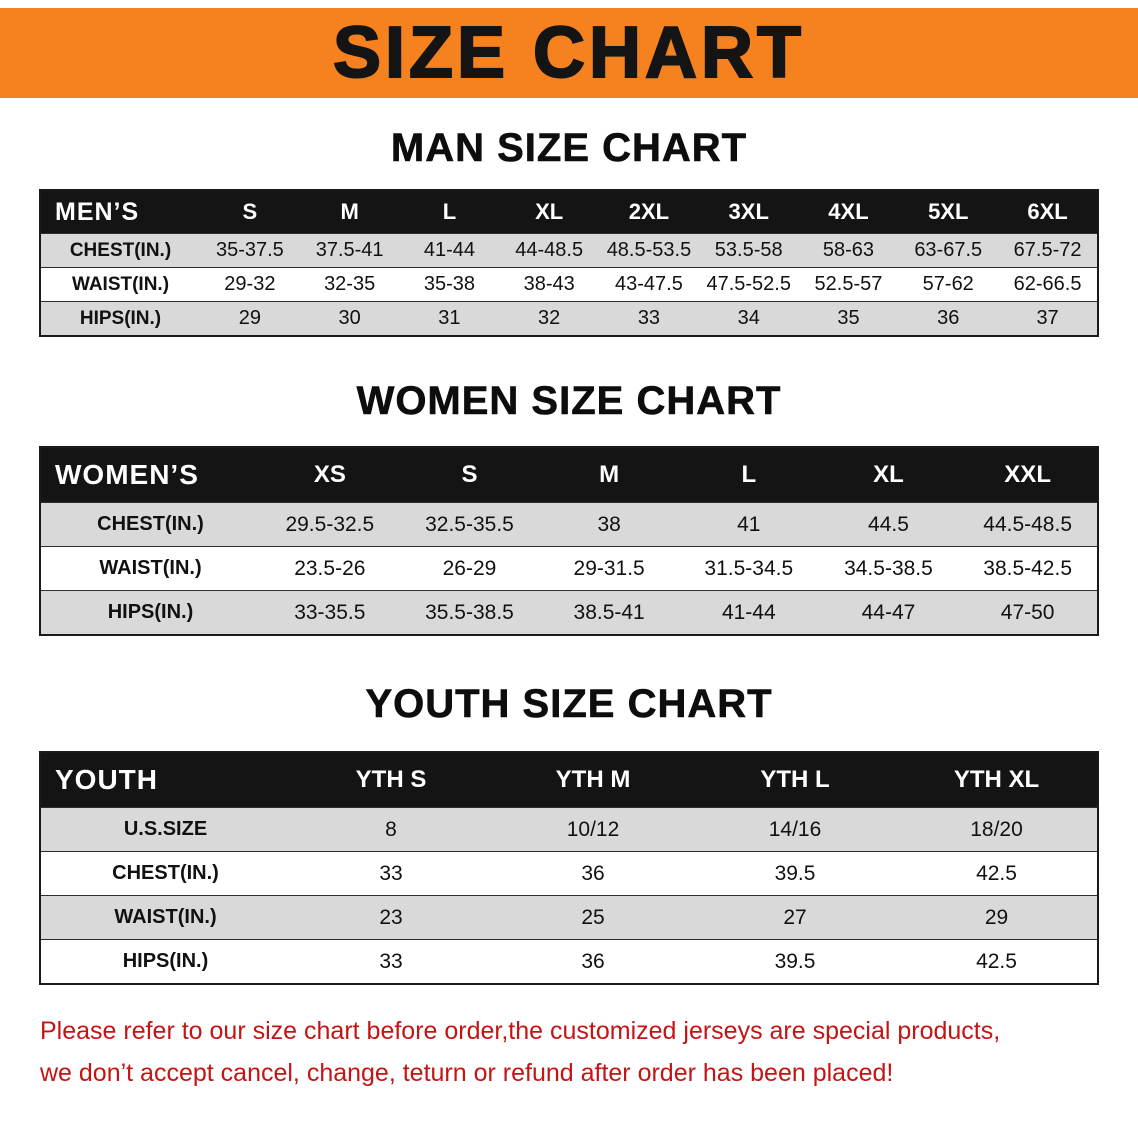 Image resolution: width=1138 pixels, height=1132 pixels. I want to click on value-cell: 48.5-53.5, so click(649, 250).